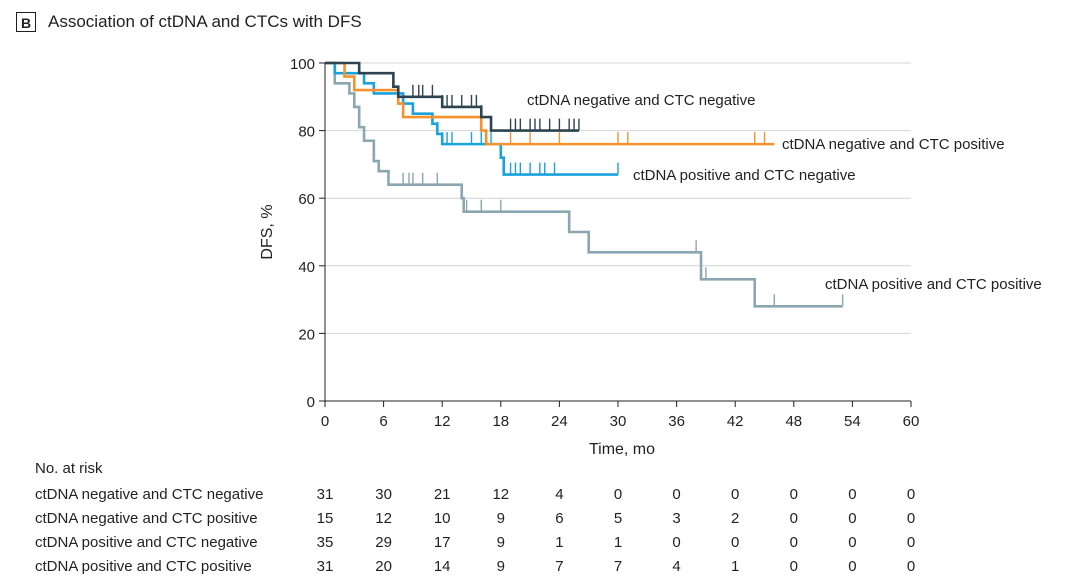  I want to click on risk-row-label: ctDNA negative and CTC negative, so click(149, 494).